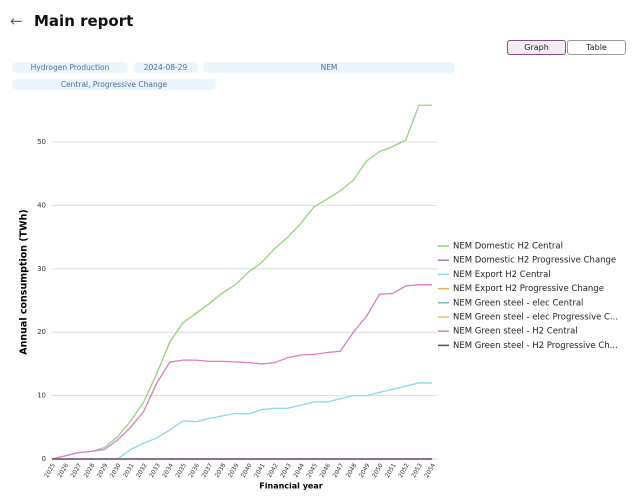  Describe the element at coordinates (417, 470) in the screenshot. I see `x-tick-label: 2053` at that location.